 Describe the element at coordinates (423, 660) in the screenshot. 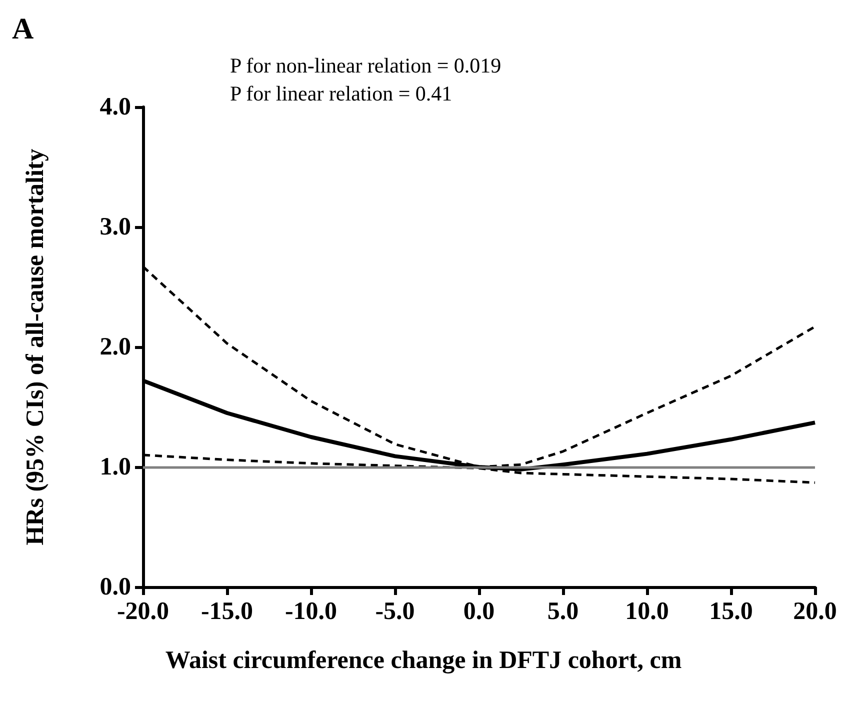

I see `x-axis-title: Waist circumference change in DFTJ cohort, cm` at that location.